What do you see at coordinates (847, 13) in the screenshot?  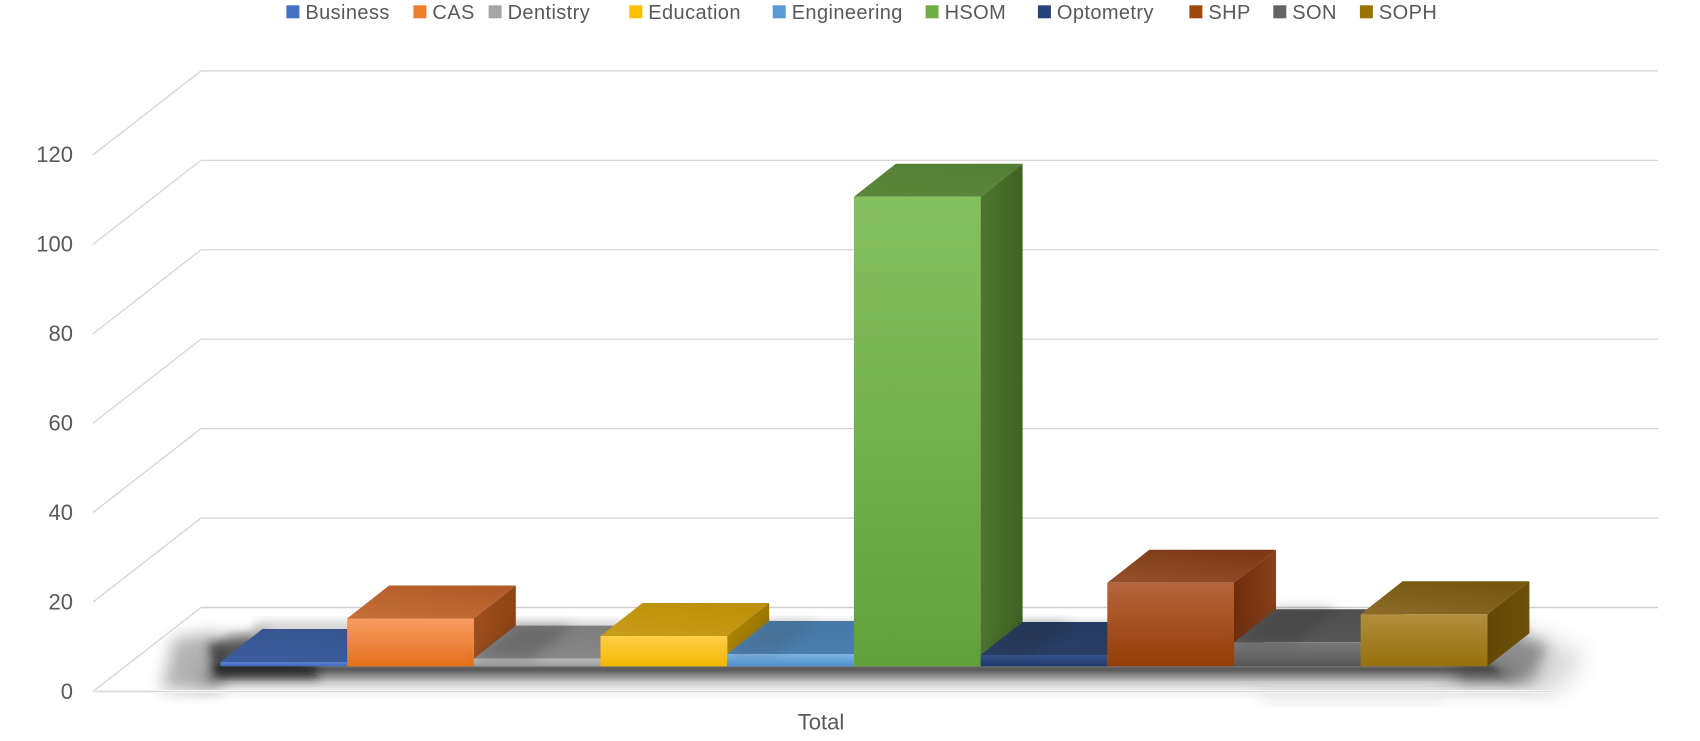 I see `svg-text: Engineering` at bounding box center [847, 13].